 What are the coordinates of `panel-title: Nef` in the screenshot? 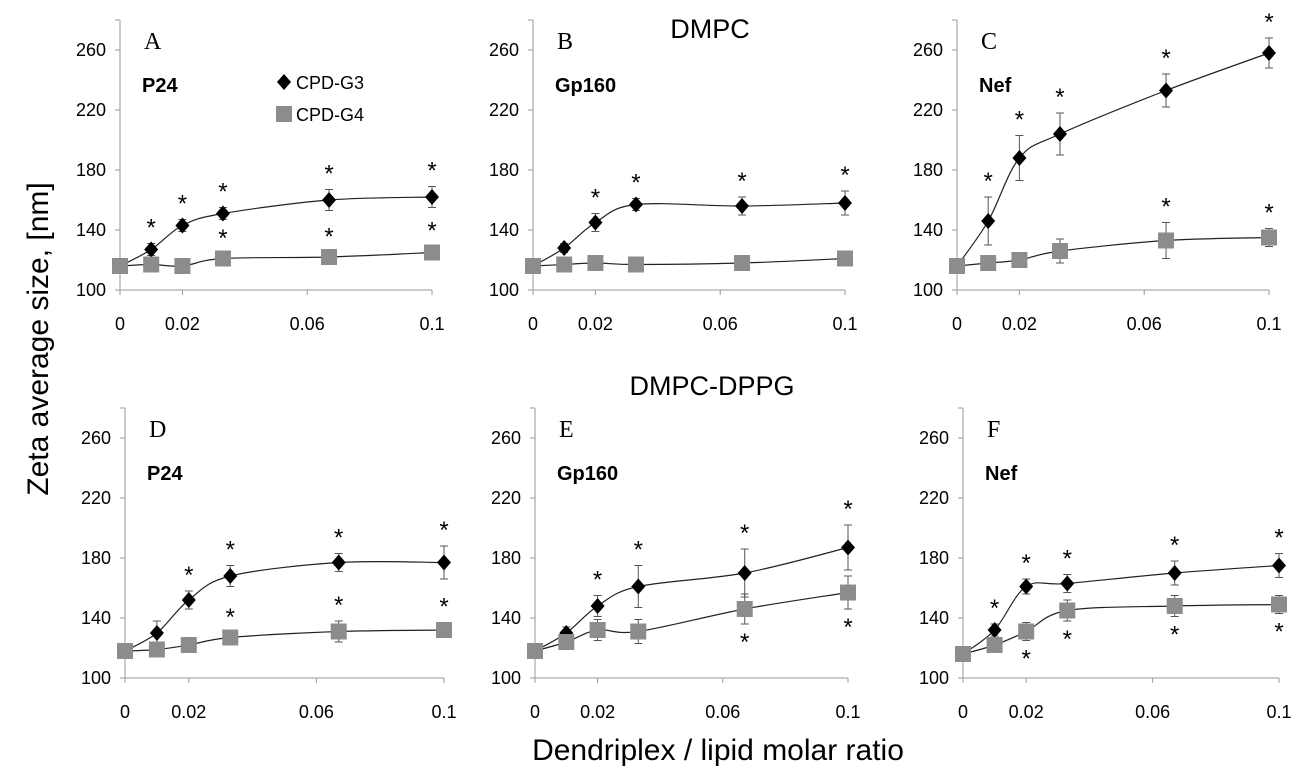 It's located at (1001, 474).